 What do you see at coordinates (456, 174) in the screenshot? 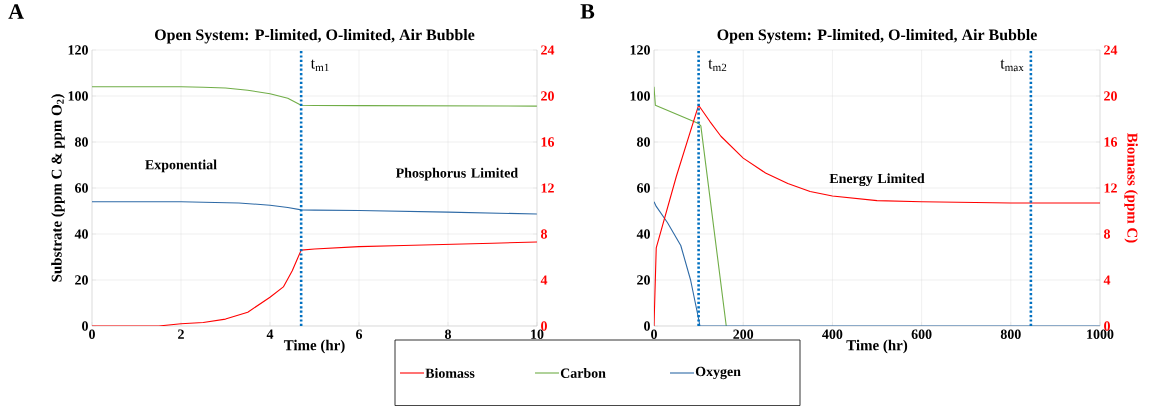
I see `annotation: Phosphorus Limited` at bounding box center [456, 174].